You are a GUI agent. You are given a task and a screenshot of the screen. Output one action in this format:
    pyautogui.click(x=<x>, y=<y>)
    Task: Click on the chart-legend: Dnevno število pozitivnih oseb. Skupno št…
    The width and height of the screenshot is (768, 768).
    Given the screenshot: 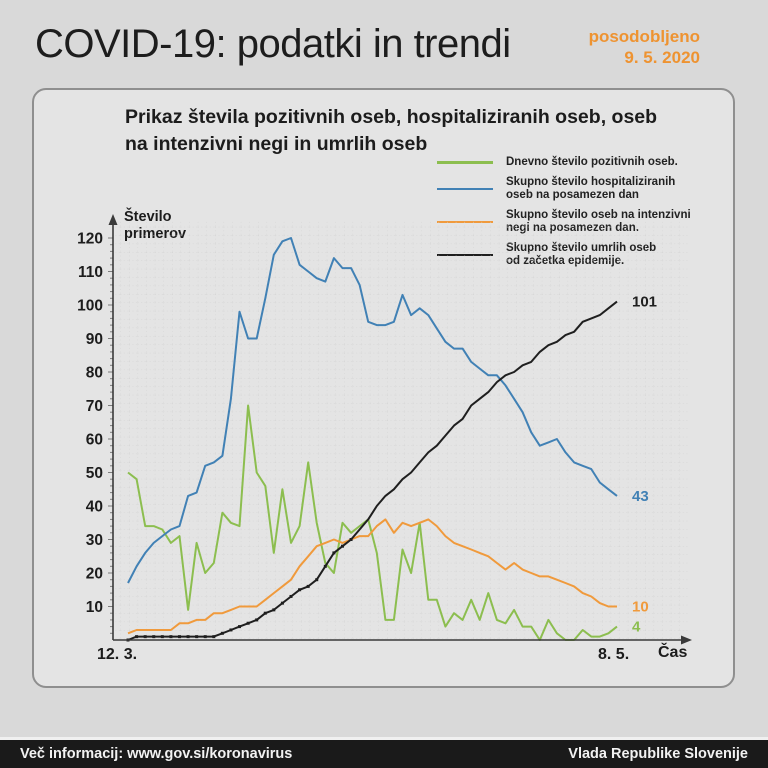 What is the action you would take?
    pyautogui.click(x=564, y=215)
    